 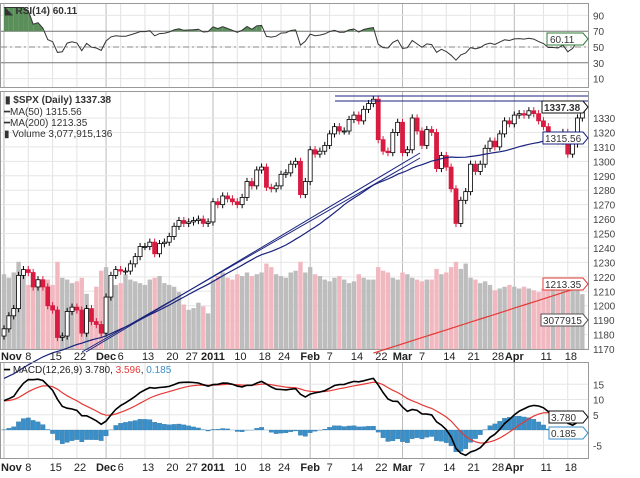 I want to click on x-tick-label: Feb, so click(x=310, y=357).